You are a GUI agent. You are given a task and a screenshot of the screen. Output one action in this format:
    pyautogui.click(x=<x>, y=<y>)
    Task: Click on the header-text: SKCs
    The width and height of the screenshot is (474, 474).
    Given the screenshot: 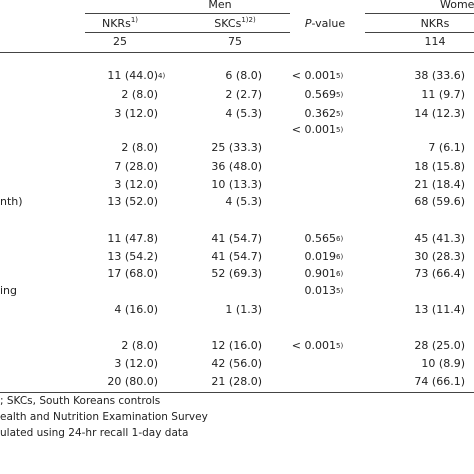 What is the action you would take?
    pyautogui.click(x=228, y=23)
    